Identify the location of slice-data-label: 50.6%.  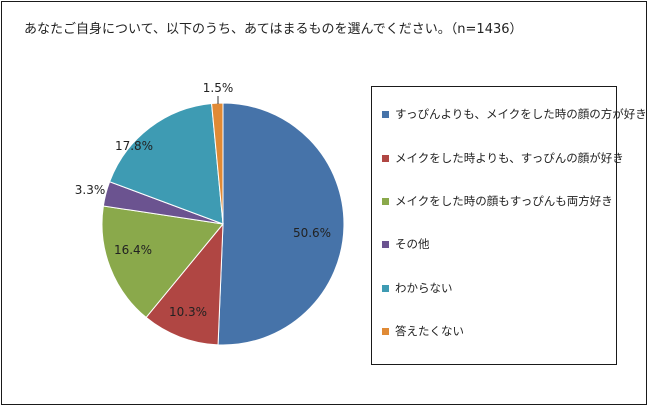
(312, 233).